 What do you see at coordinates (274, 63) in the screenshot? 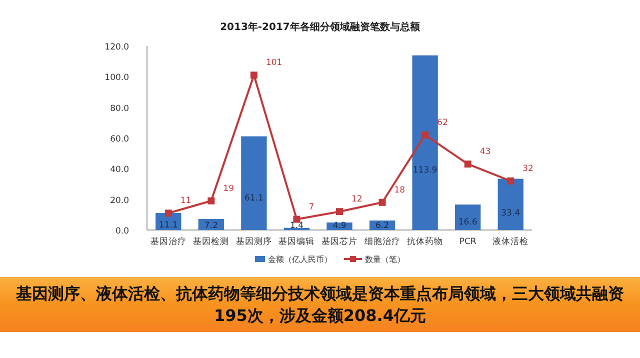
I see `data-label: 101` at bounding box center [274, 63].